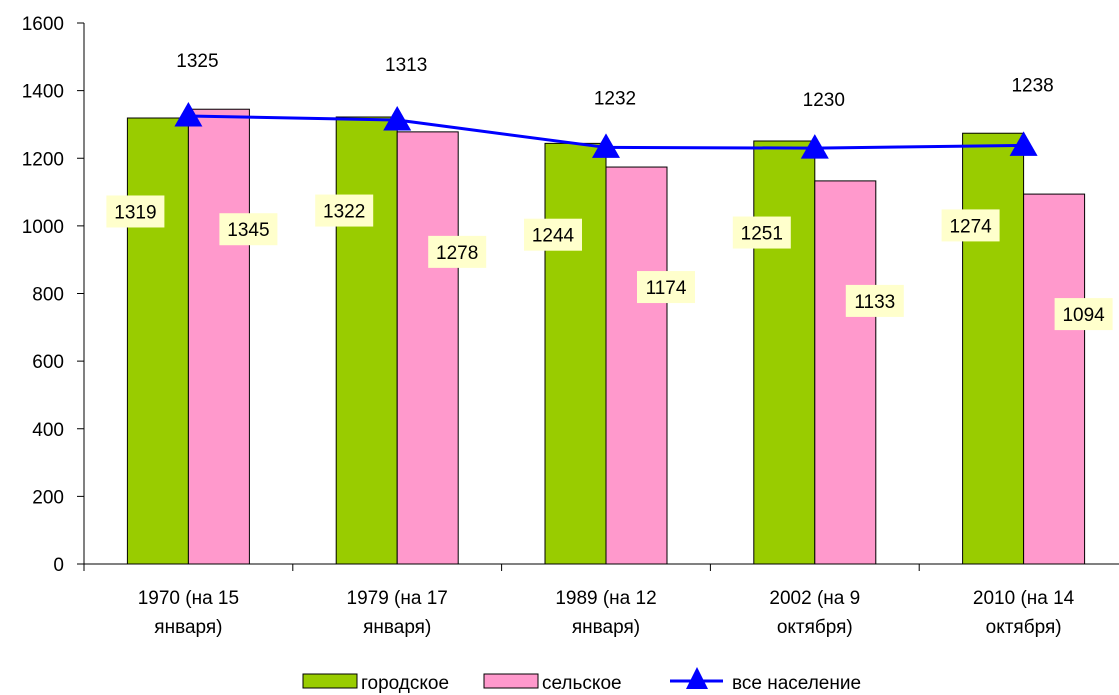 The height and width of the screenshot is (695, 1119). I want to click on total-data-label: 1325, so click(197, 61).